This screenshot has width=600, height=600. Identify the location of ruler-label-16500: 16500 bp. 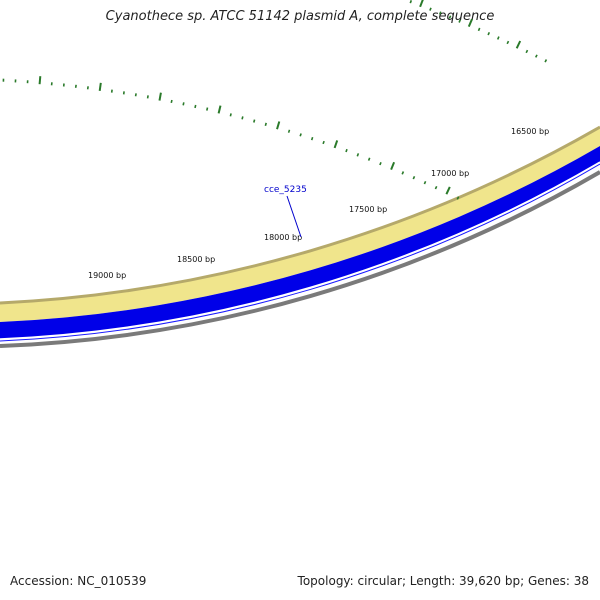
(530, 131).